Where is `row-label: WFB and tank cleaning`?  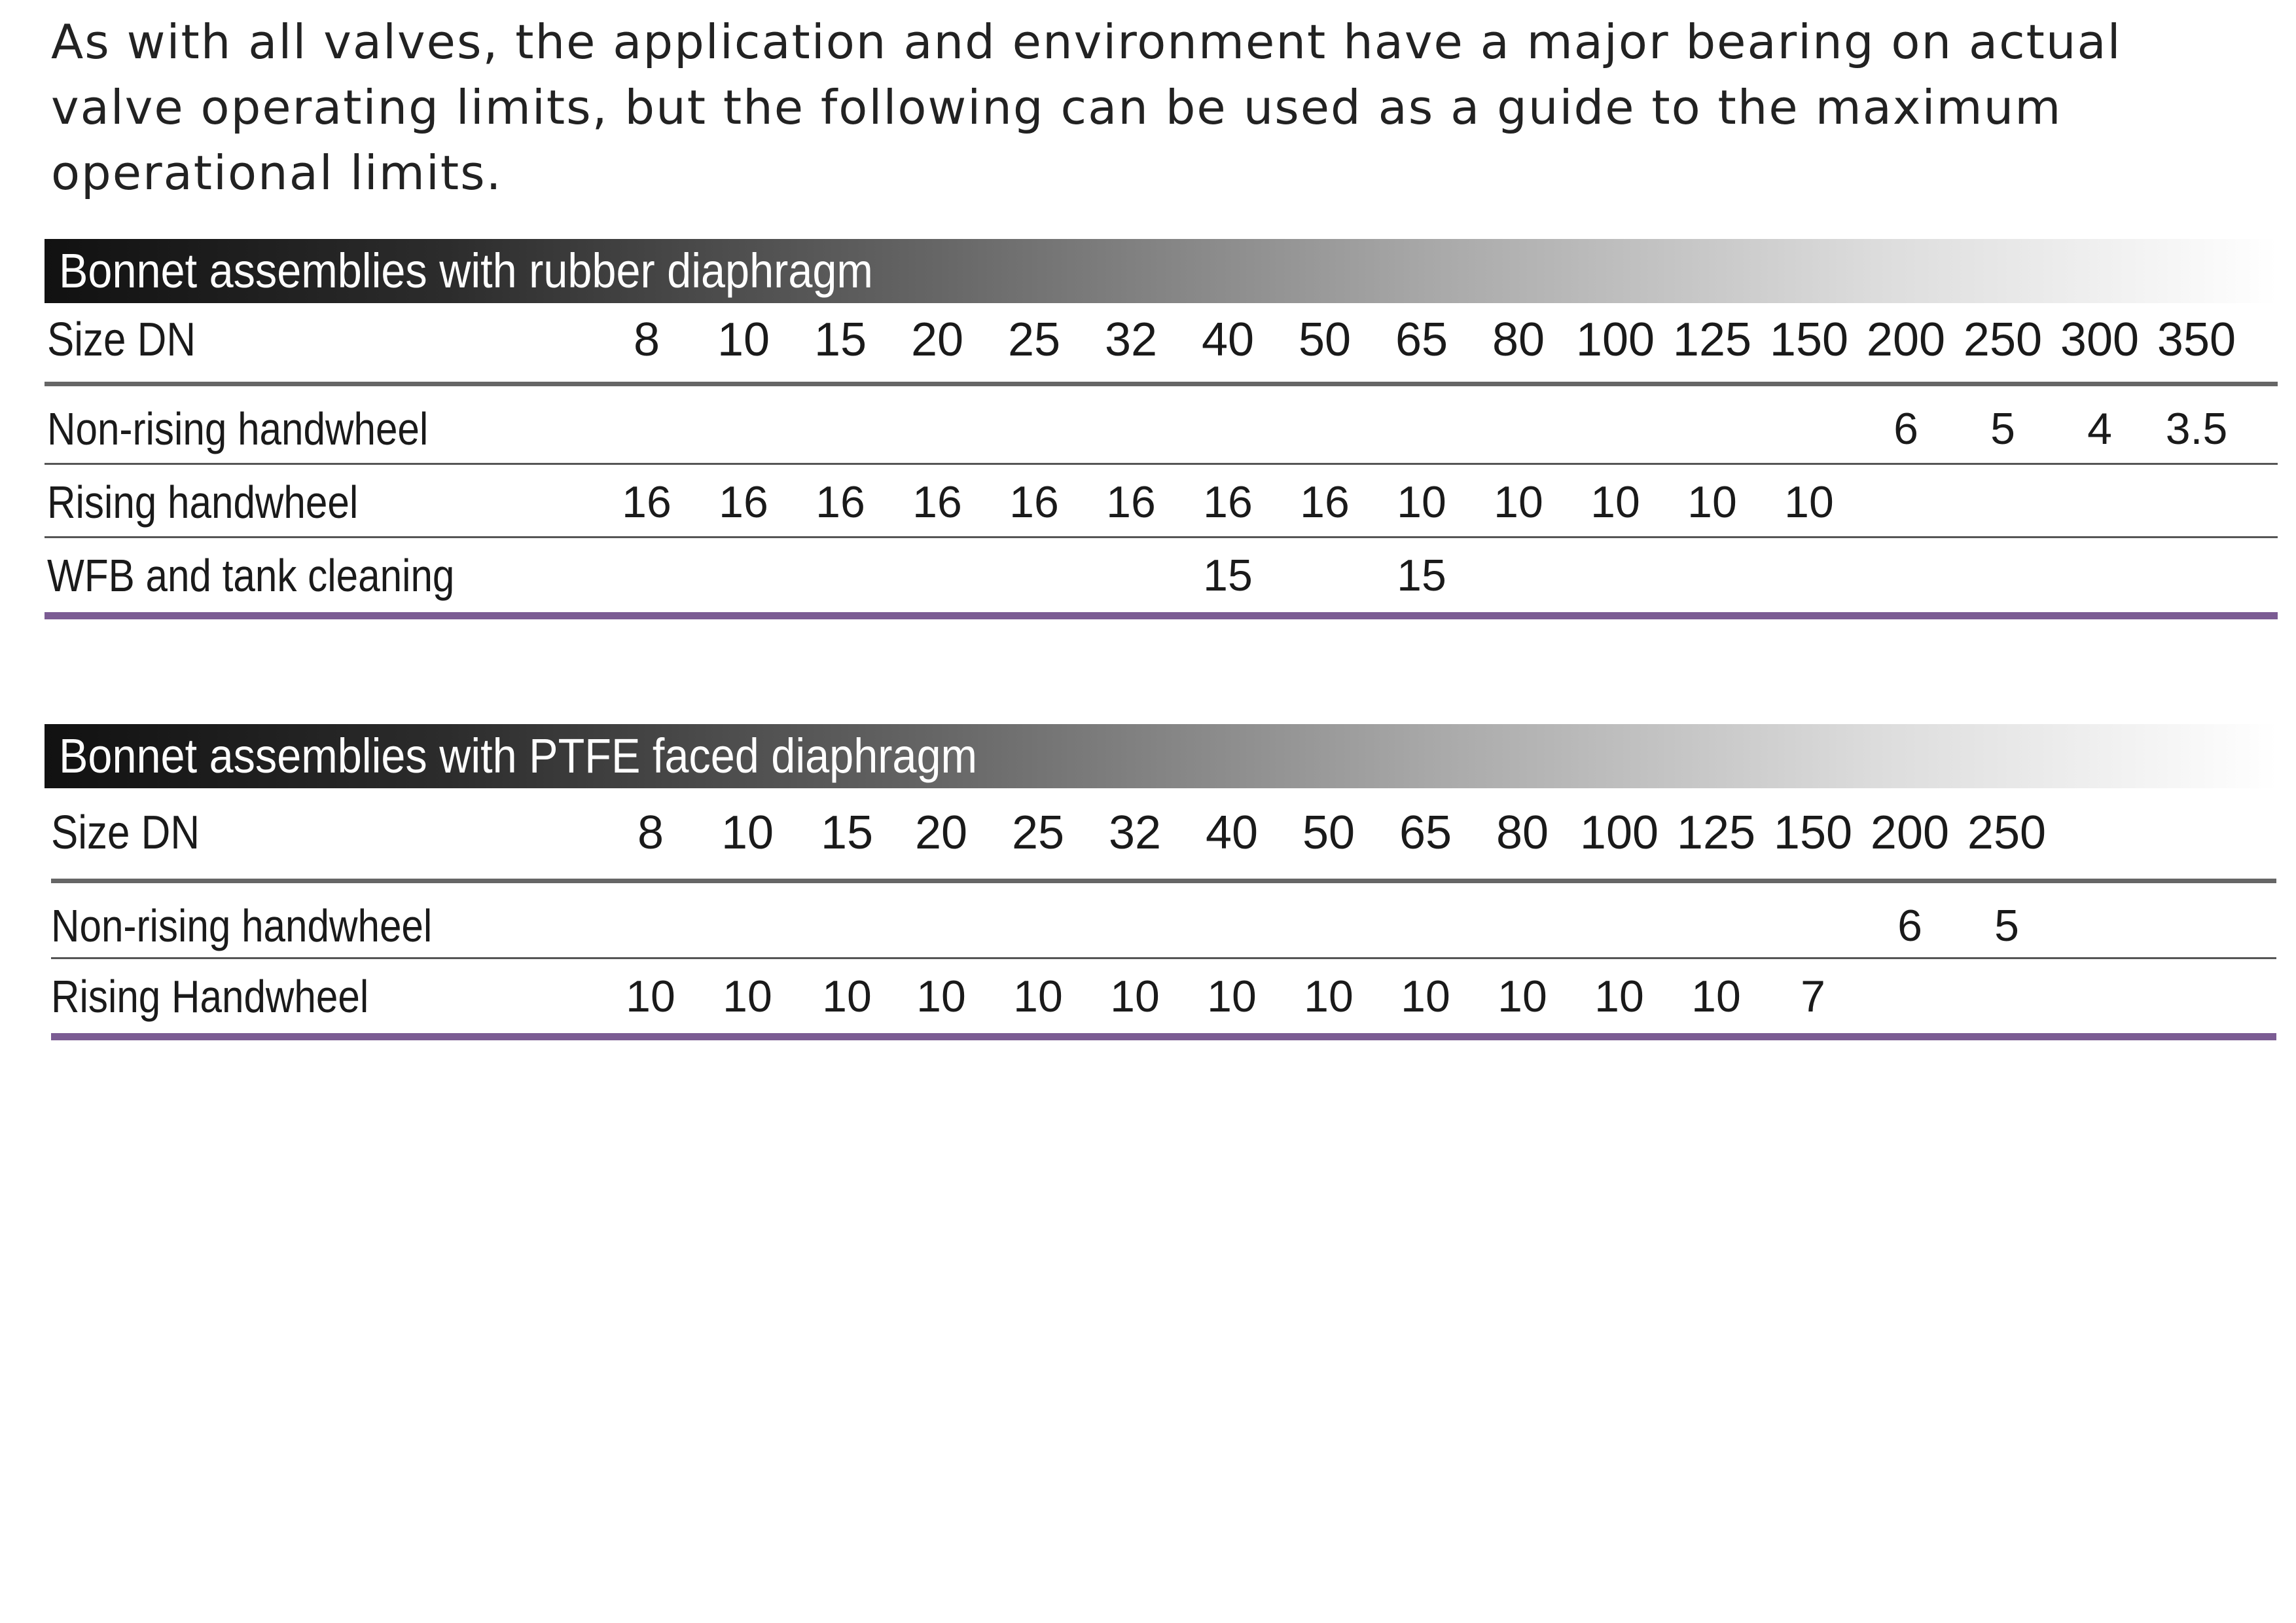
row-label: WFB and tank cleaning is located at coordinates (251, 575).